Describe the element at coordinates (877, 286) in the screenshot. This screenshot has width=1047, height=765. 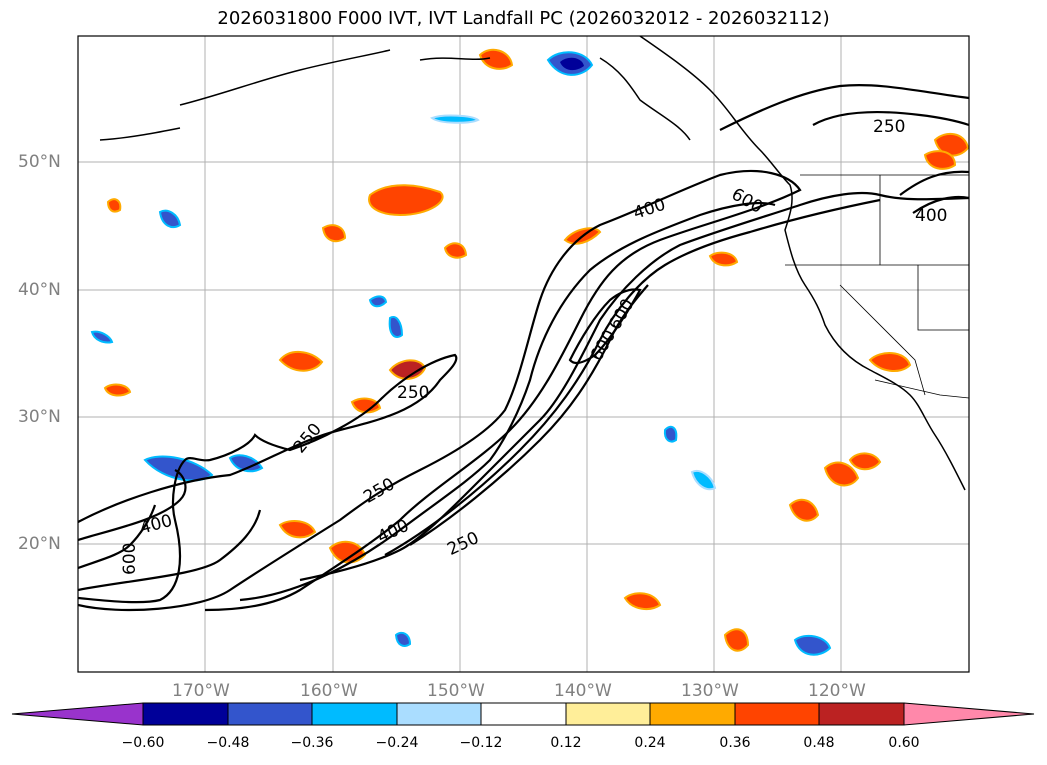
I see `state-borders` at that location.